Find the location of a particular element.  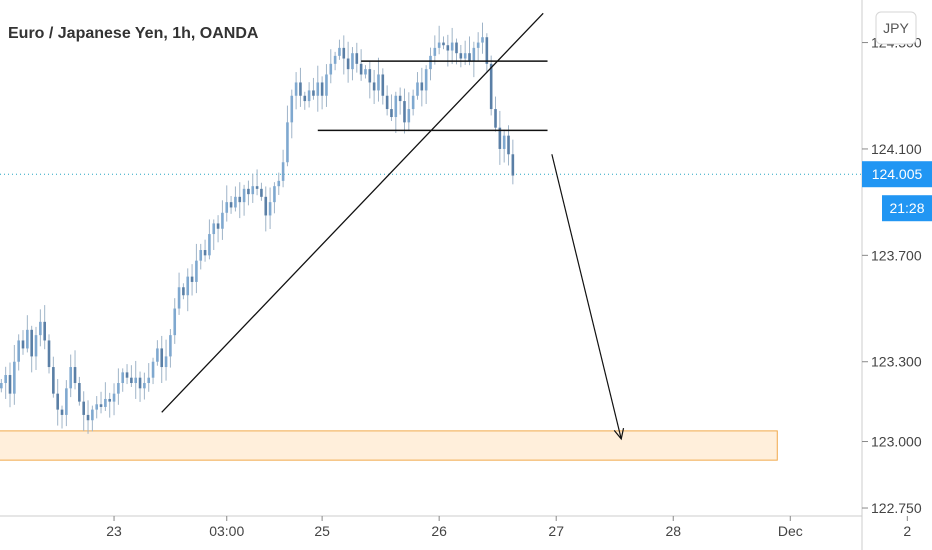

support-zone is located at coordinates (389, 445).